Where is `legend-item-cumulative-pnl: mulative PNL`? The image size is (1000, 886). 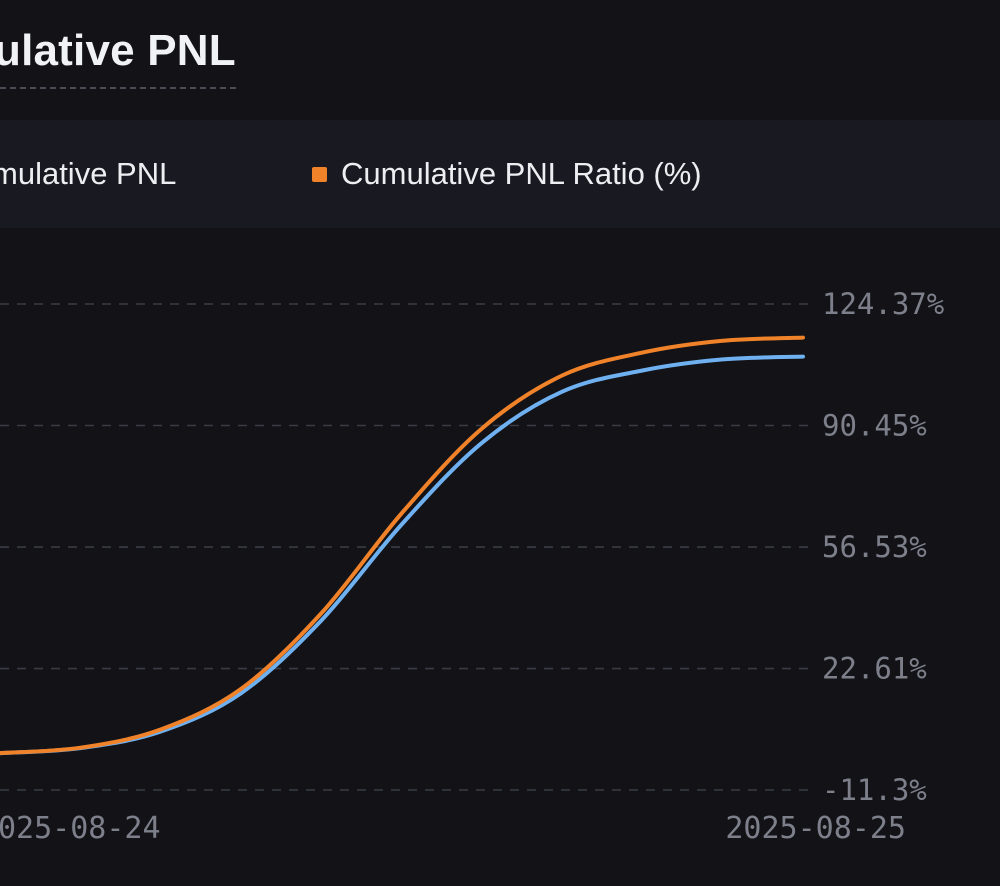 legend-item-cumulative-pnl: mulative PNL is located at coordinates (88, 174).